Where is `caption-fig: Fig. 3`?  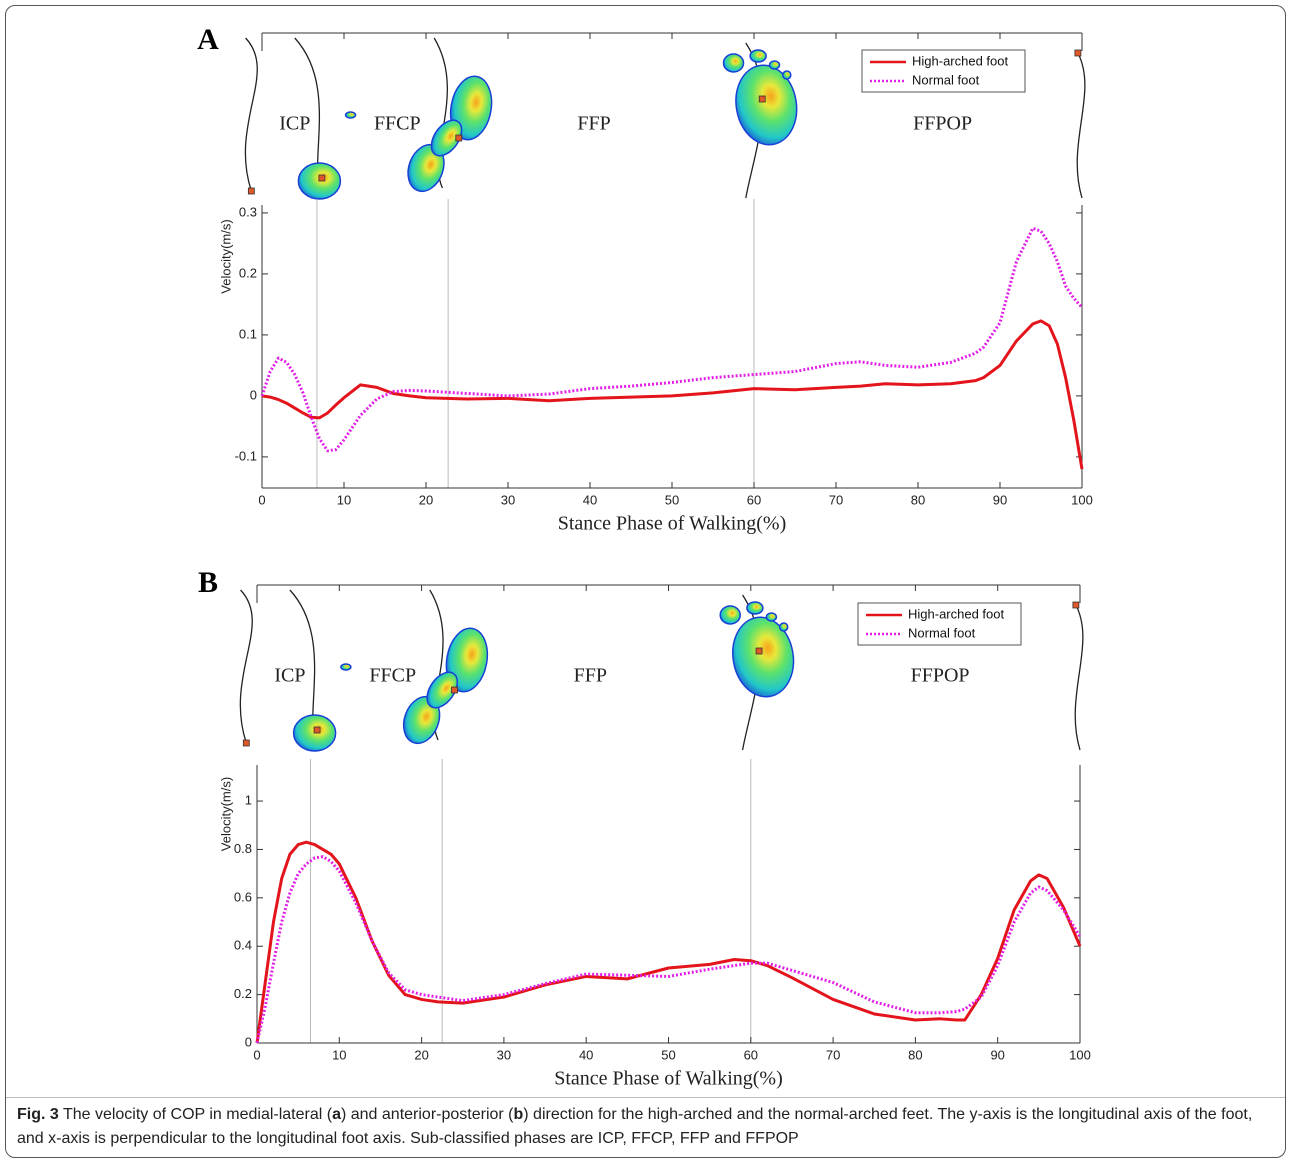
caption-fig: Fig. 3 is located at coordinates (38, 1114).